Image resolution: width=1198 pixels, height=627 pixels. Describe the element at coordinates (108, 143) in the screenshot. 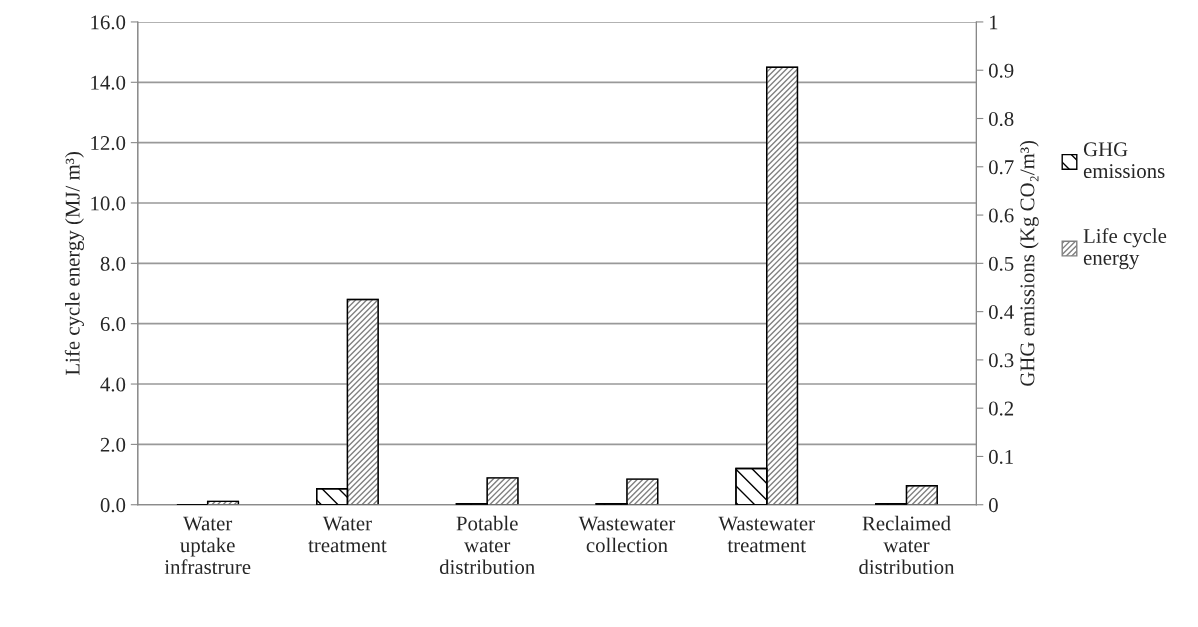

I see `y-tick-label: 12.0` at that location.